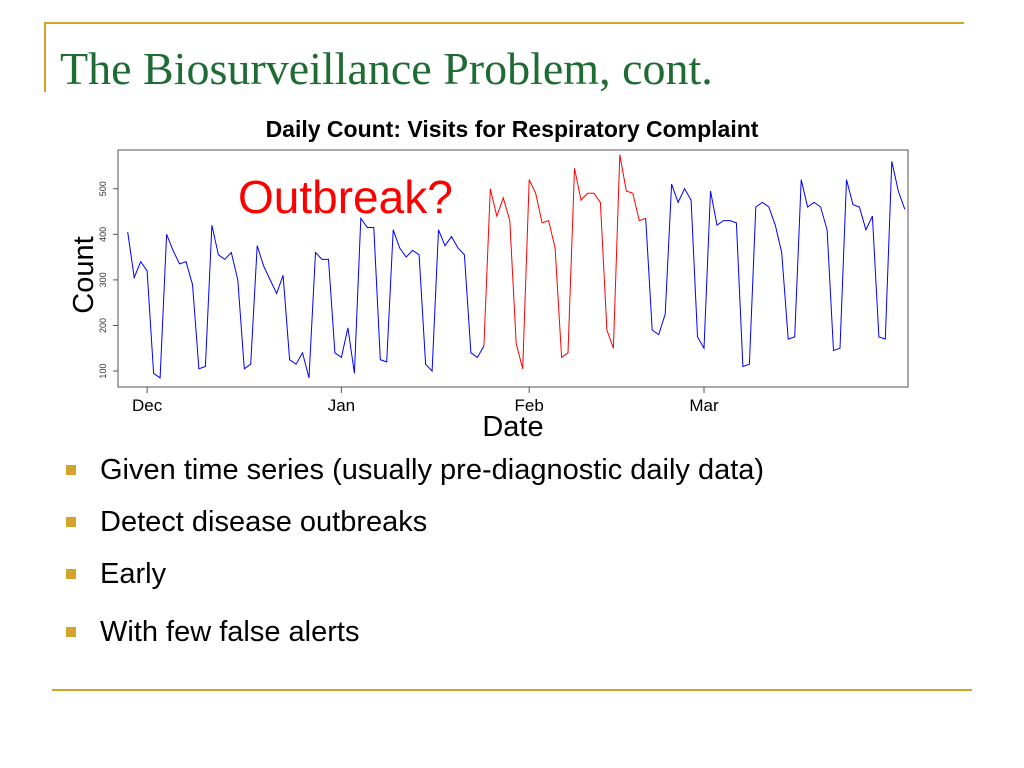 Image resolution: width=1024 pixels, height=768 pixels. What do you see at coordinates (512, 427) in the screenshot?
I see `xlabel: Date` at bounding box center [512, 427].